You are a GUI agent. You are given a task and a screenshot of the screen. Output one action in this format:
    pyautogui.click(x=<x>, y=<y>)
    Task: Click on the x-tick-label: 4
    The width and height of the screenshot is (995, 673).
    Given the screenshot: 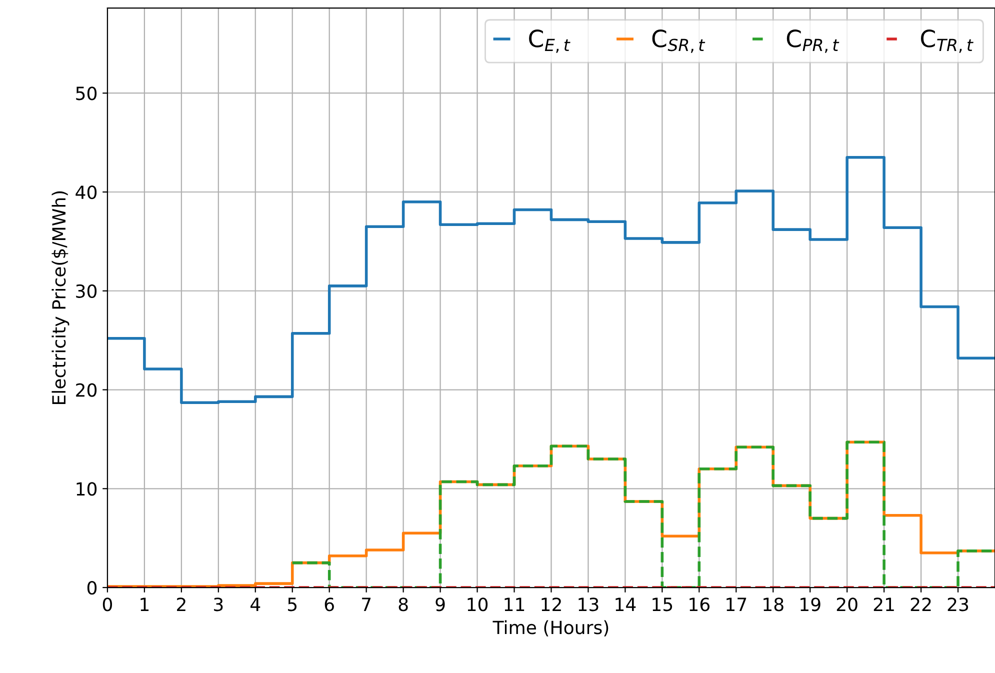 What is the action you would take?
    pyautogui.click(x=255, y=604)
    